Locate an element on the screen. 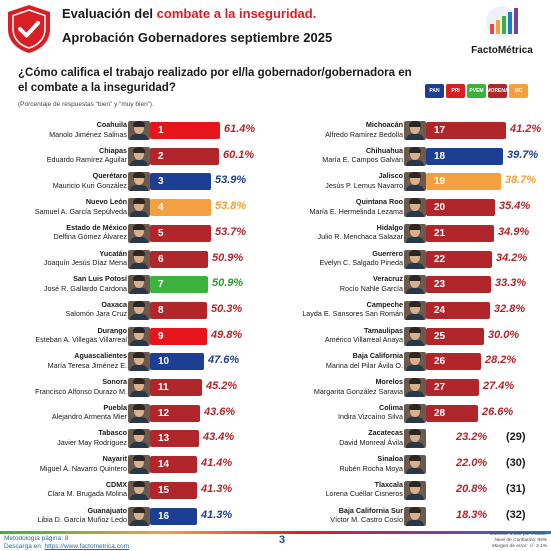 This screenshot has height=551, width=551. state-name: Tlaxcala is located at coordinates (388, 484).